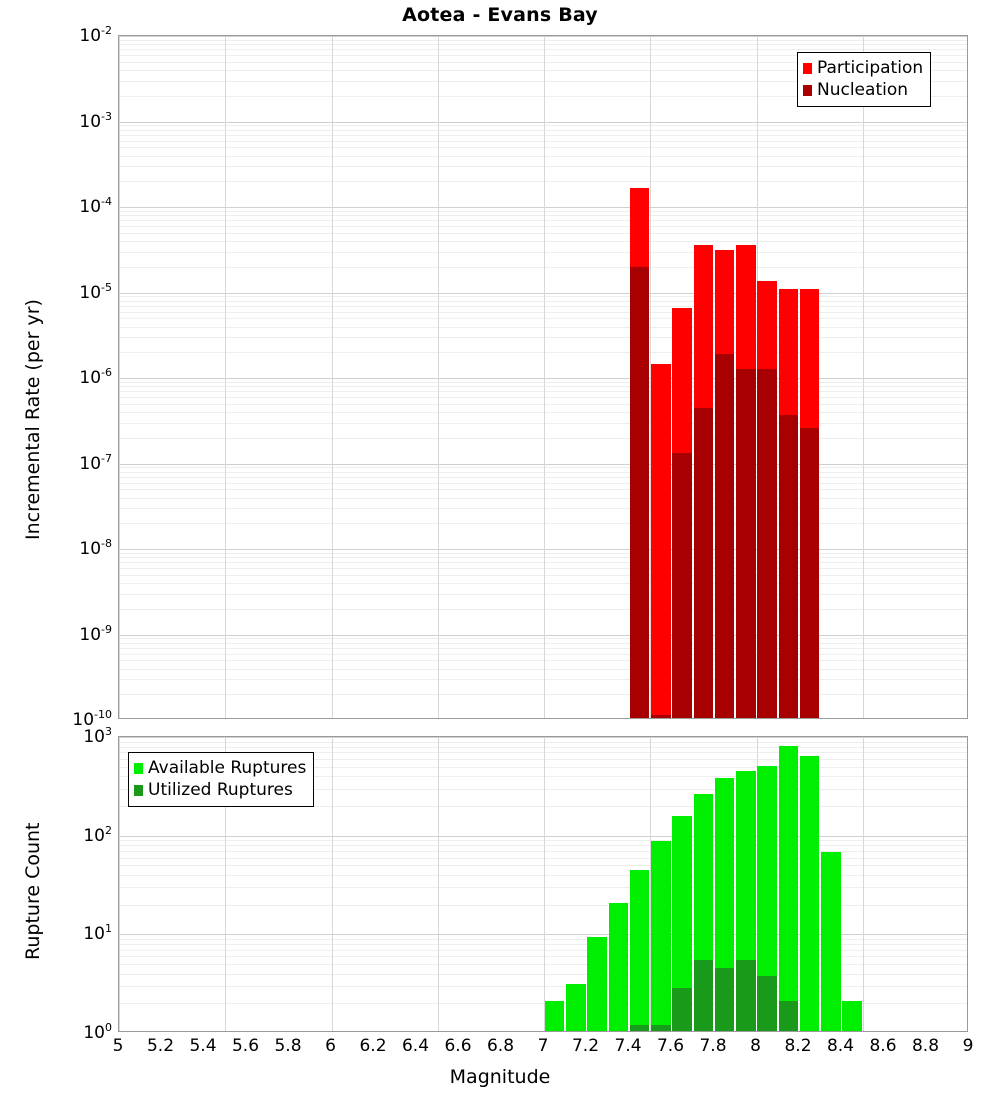 This screenshot has width=1000, height=1100. What do you see at coordinates (95, 548) in the screenshot?
I see `y-axis-tick-label: 10⁻⁸` at bounding box center [95, 548].